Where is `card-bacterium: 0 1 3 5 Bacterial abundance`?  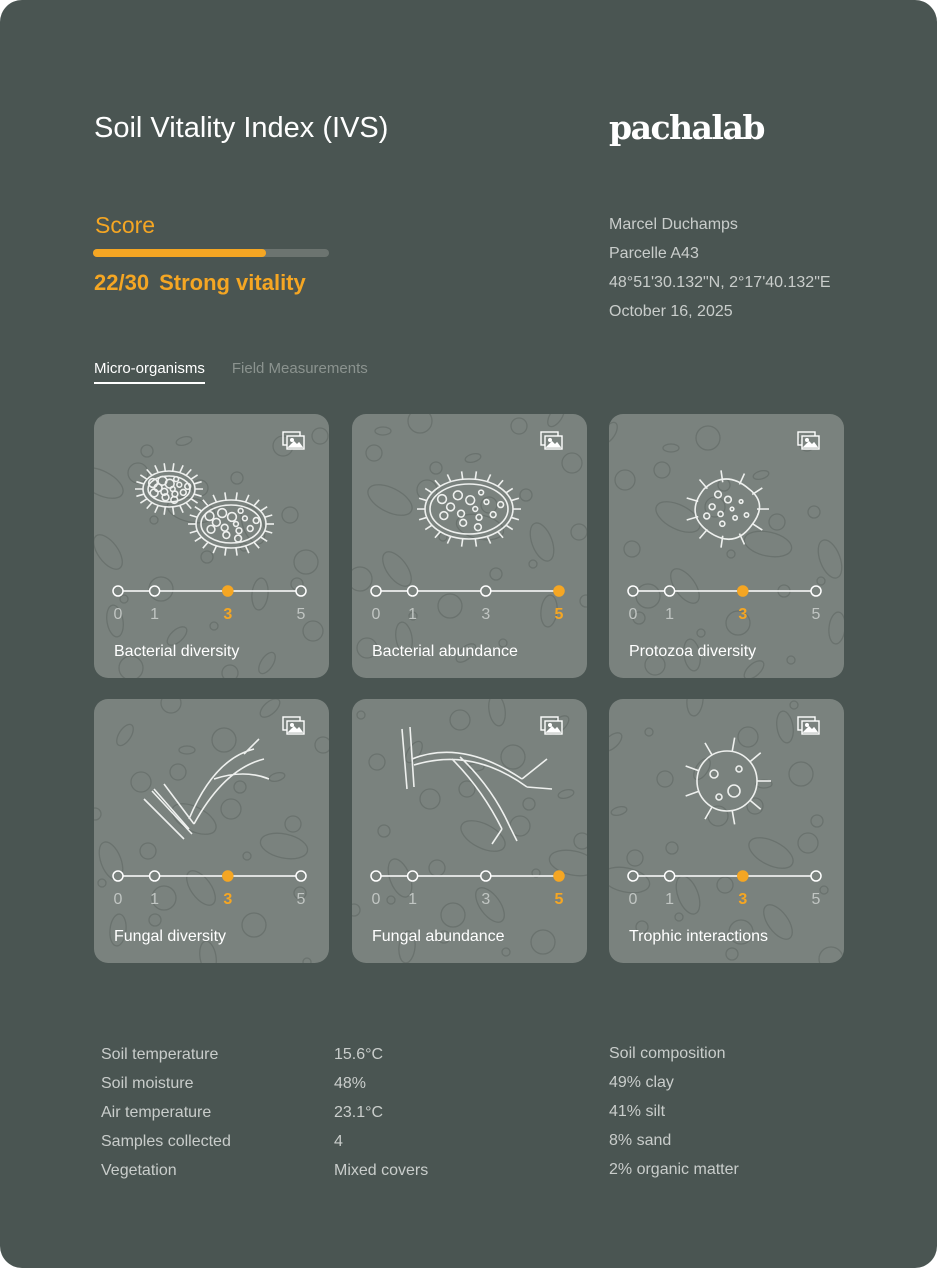
card-bacterium: 0 1 3 5 Bacterial abundance is located at coordinates (469, 546).